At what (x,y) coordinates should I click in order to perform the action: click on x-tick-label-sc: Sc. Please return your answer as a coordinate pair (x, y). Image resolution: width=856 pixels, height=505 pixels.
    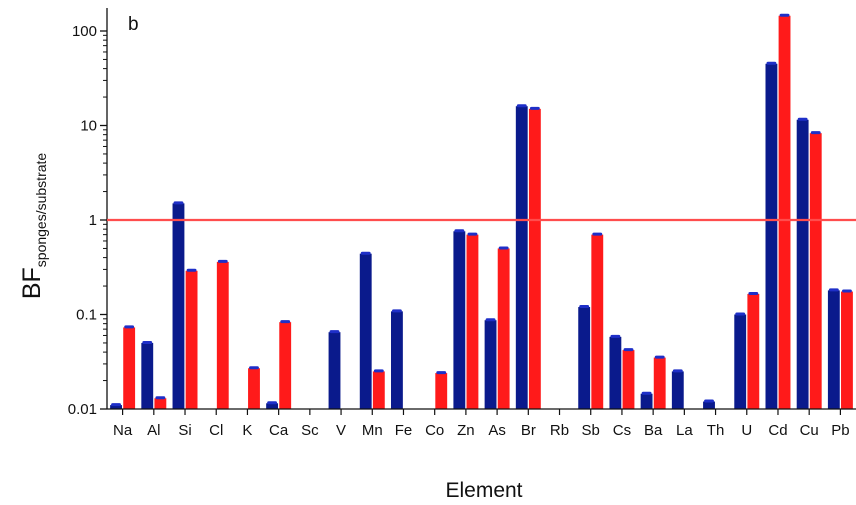
    Looking at the image, I should click on (310, 430).